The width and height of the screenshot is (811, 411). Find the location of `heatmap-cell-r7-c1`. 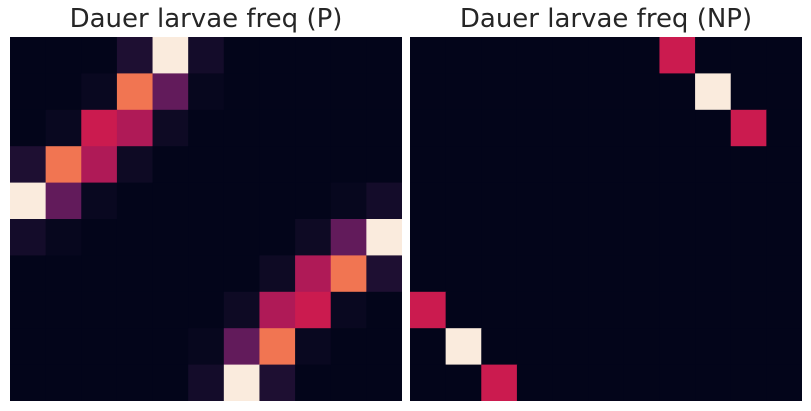

heatmap-cell-r7-c1 is located at coordinates (463, 310).